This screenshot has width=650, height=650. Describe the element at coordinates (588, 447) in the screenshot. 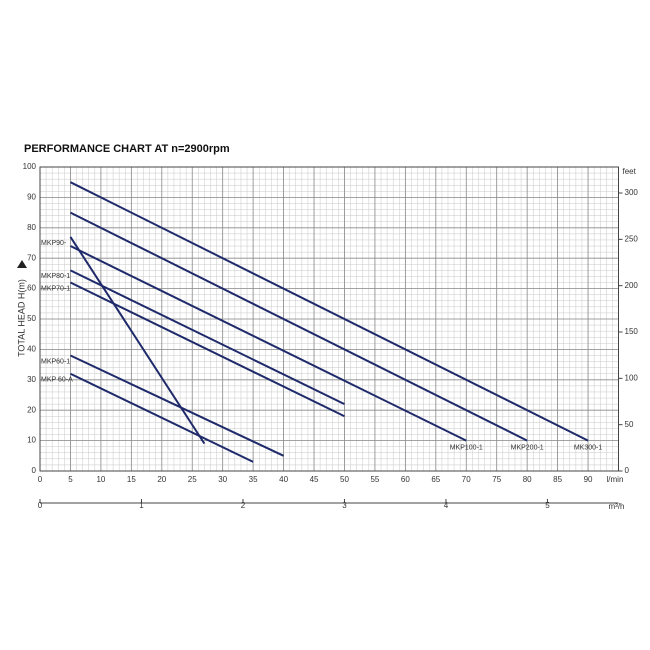

I see `series-label: MK300-1` at that location.